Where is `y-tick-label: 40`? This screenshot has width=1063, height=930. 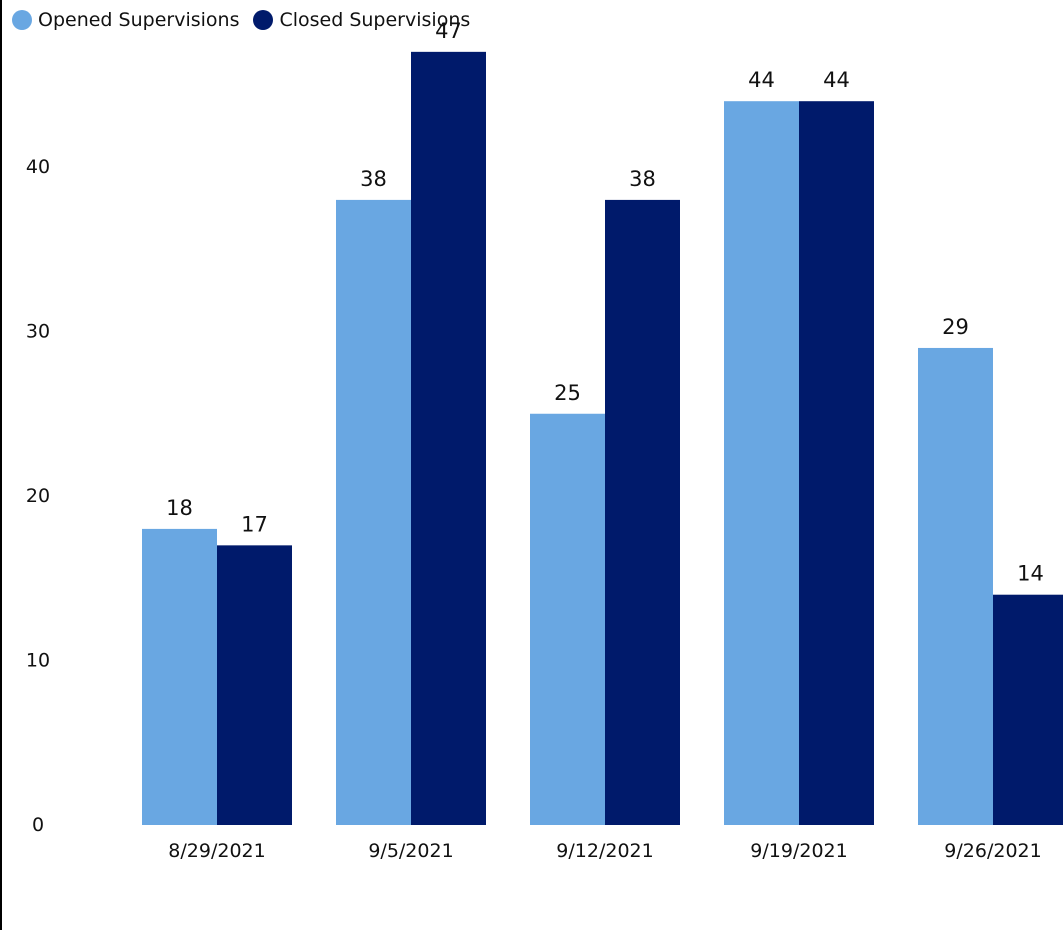
y-tick-label: 40 is located at coordinates (38, 167).